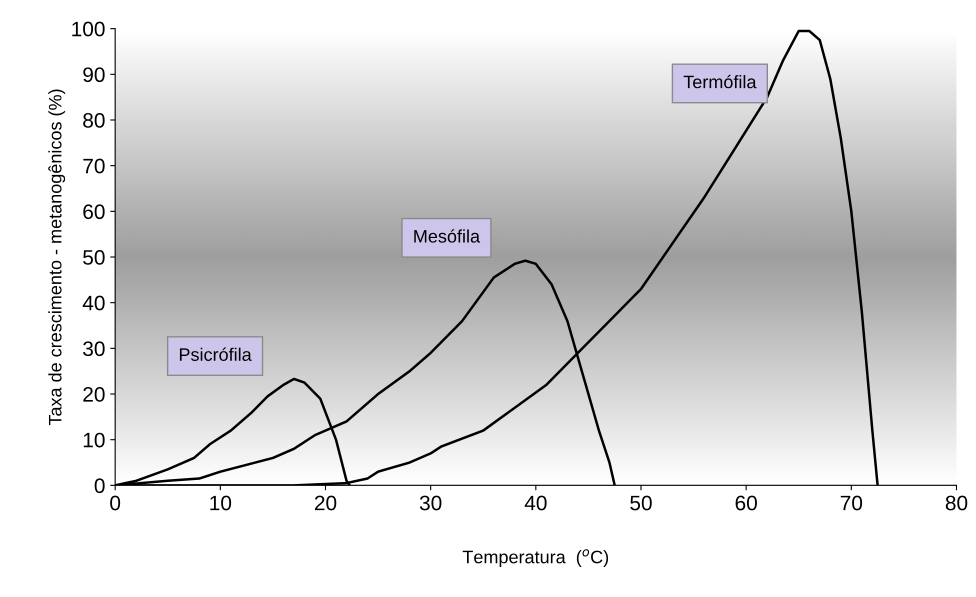  I want to click on x-tick-label: 80, so click(957, 503).